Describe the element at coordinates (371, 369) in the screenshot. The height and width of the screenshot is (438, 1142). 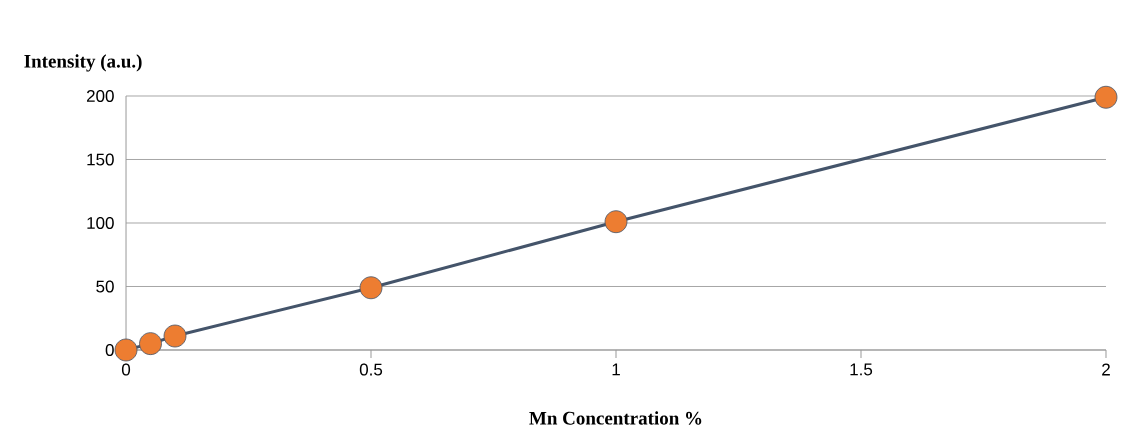
I see `x-tick-label: 0.5` at that location.